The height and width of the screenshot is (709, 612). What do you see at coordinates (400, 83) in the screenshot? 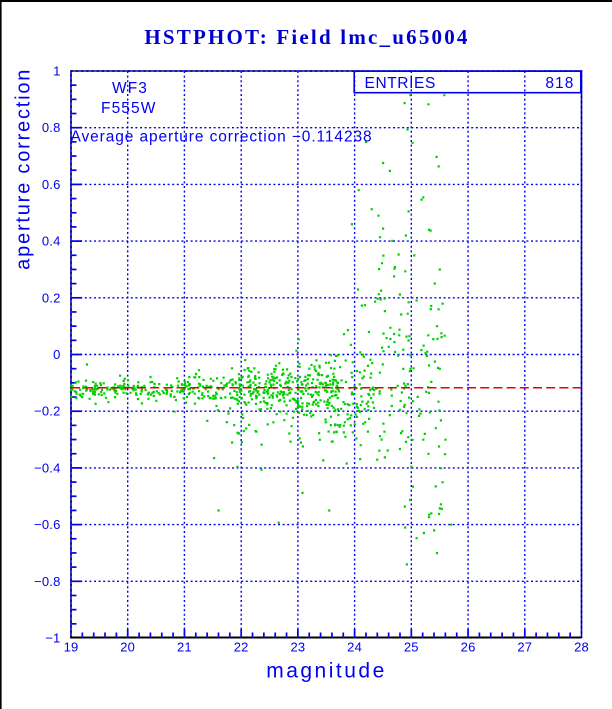
I see `svg-text: ENTRIES` at bounding box center [400, 83].